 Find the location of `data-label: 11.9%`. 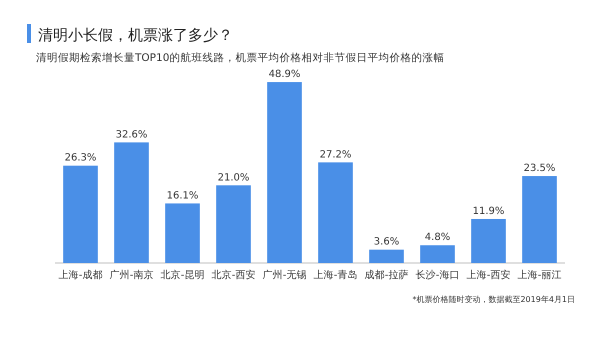

data-label: 11.9% is located at coordinates (488, 211).